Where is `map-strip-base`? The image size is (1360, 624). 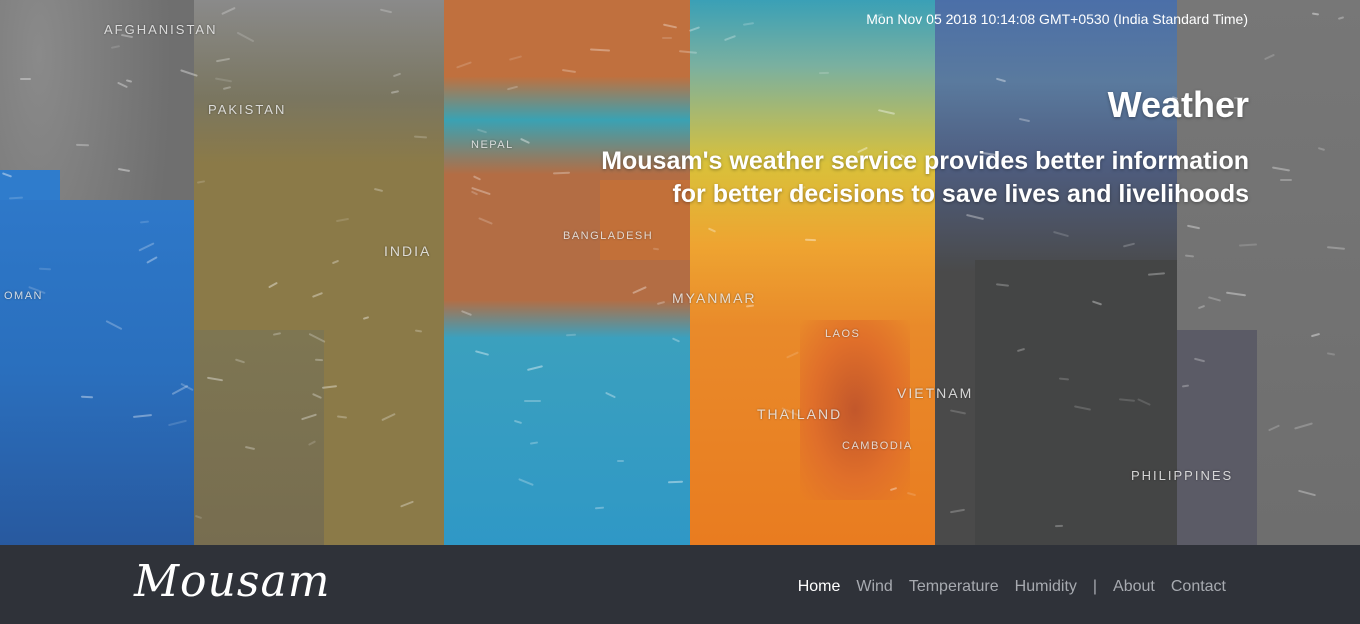
map-strip-base is located at coordinates (97, 272).